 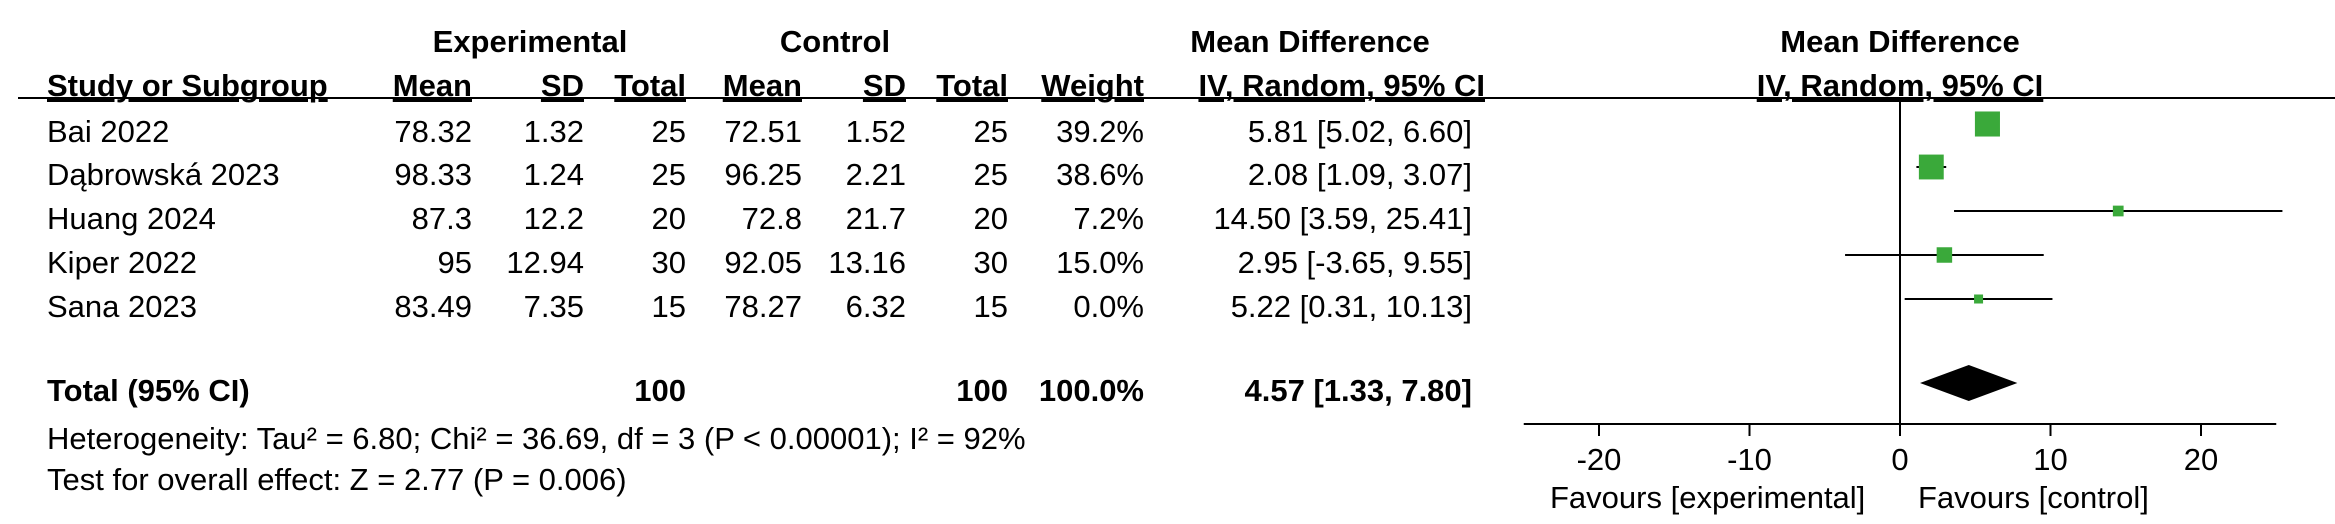 What do you see at coordinates (875, 218) in the screenshot?
I see `sd-c: 21.7` at bounding box center [875, 218].